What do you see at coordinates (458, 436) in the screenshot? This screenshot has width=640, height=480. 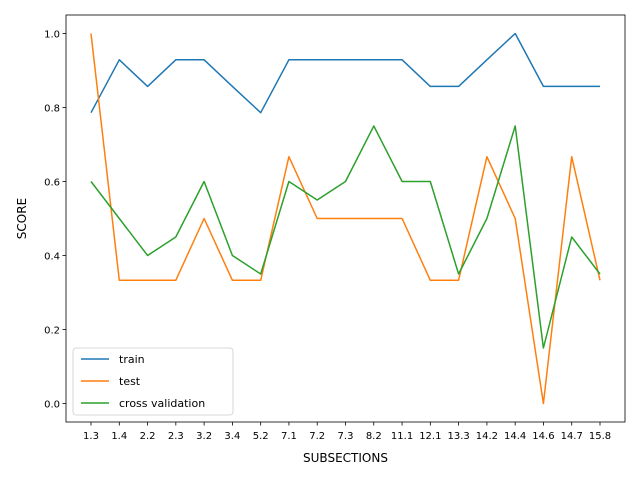 I see `x-tick-label: 13.3` at bounding box center [458, 436].